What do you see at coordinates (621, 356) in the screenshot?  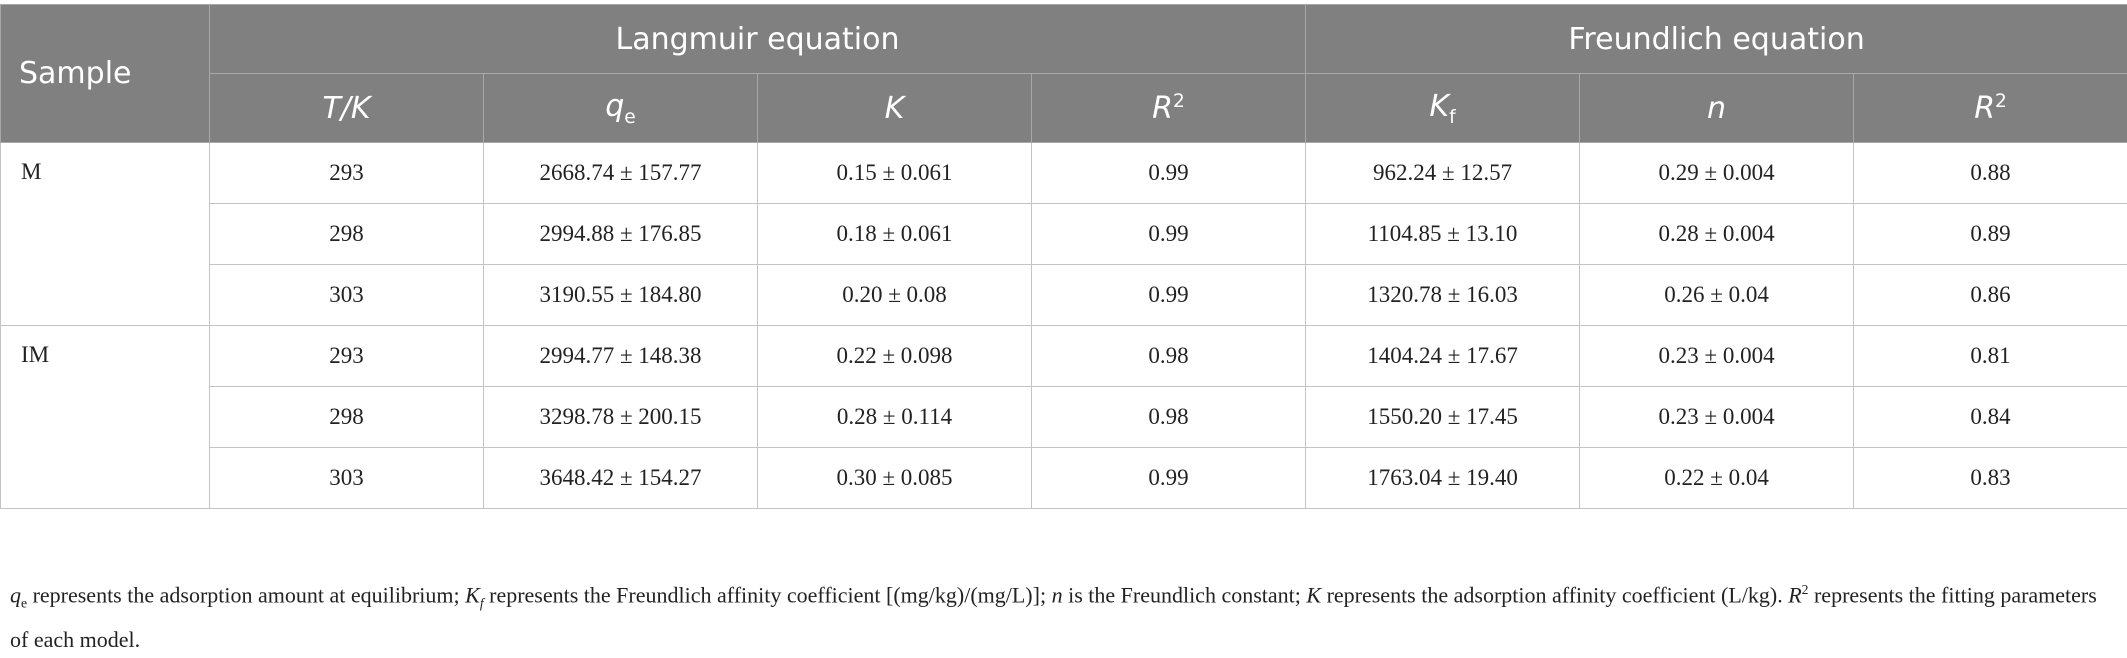 I see `cell: 2994.77 ± 148.38` at bounding box center [621, 356].